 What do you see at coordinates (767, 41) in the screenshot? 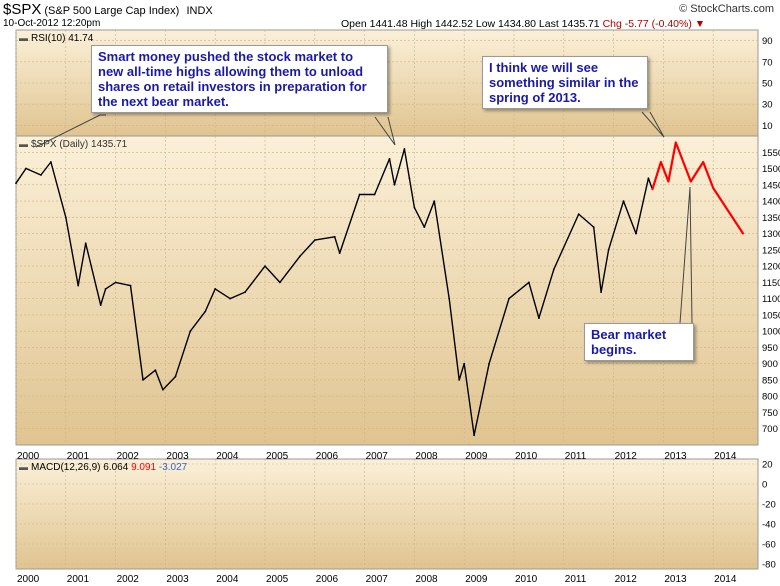
I see `rsi-y-tick-label: 90` at bounding box center [767, 41].